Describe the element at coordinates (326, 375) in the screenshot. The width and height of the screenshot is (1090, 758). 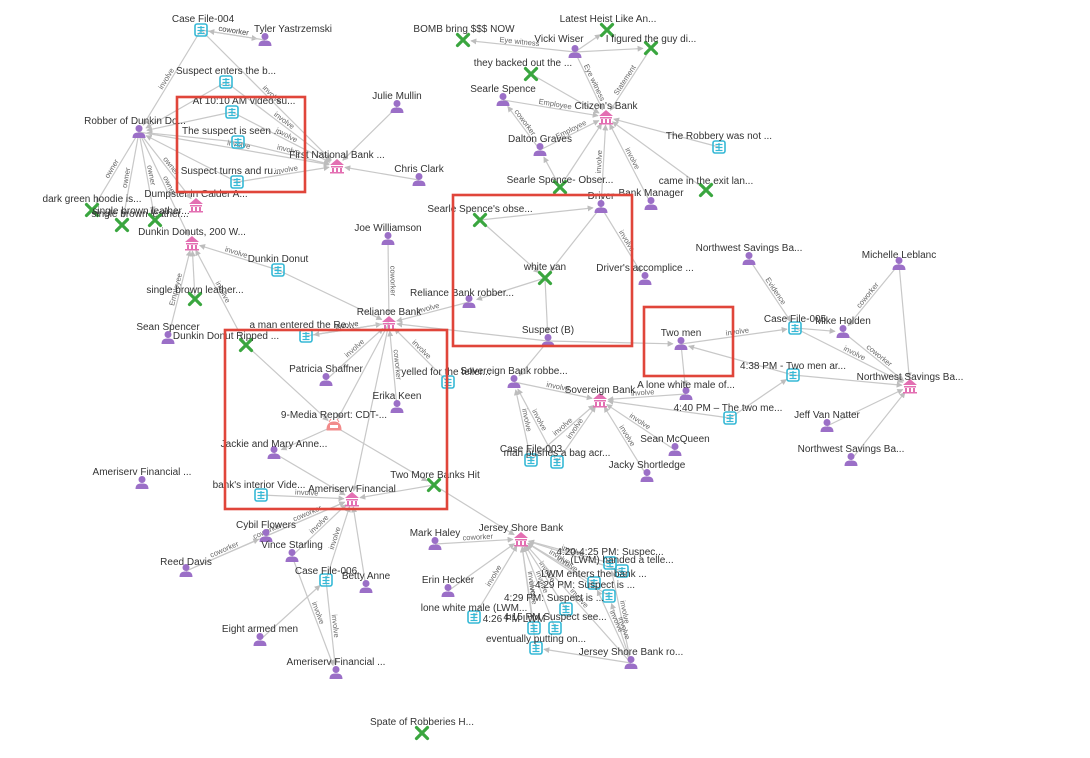
I see `node-patricia: Patricia Shaffner` at that location.